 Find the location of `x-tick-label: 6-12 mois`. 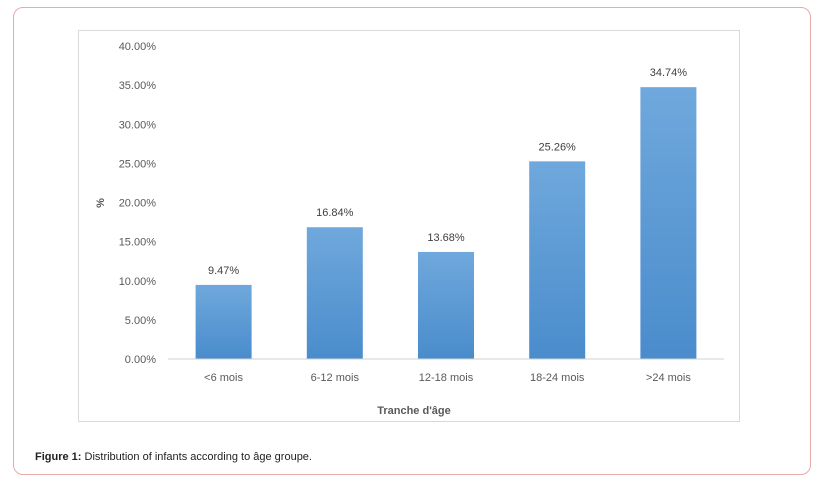

x-tick-label: 6-12 mois is located at coordinates (335, 378).